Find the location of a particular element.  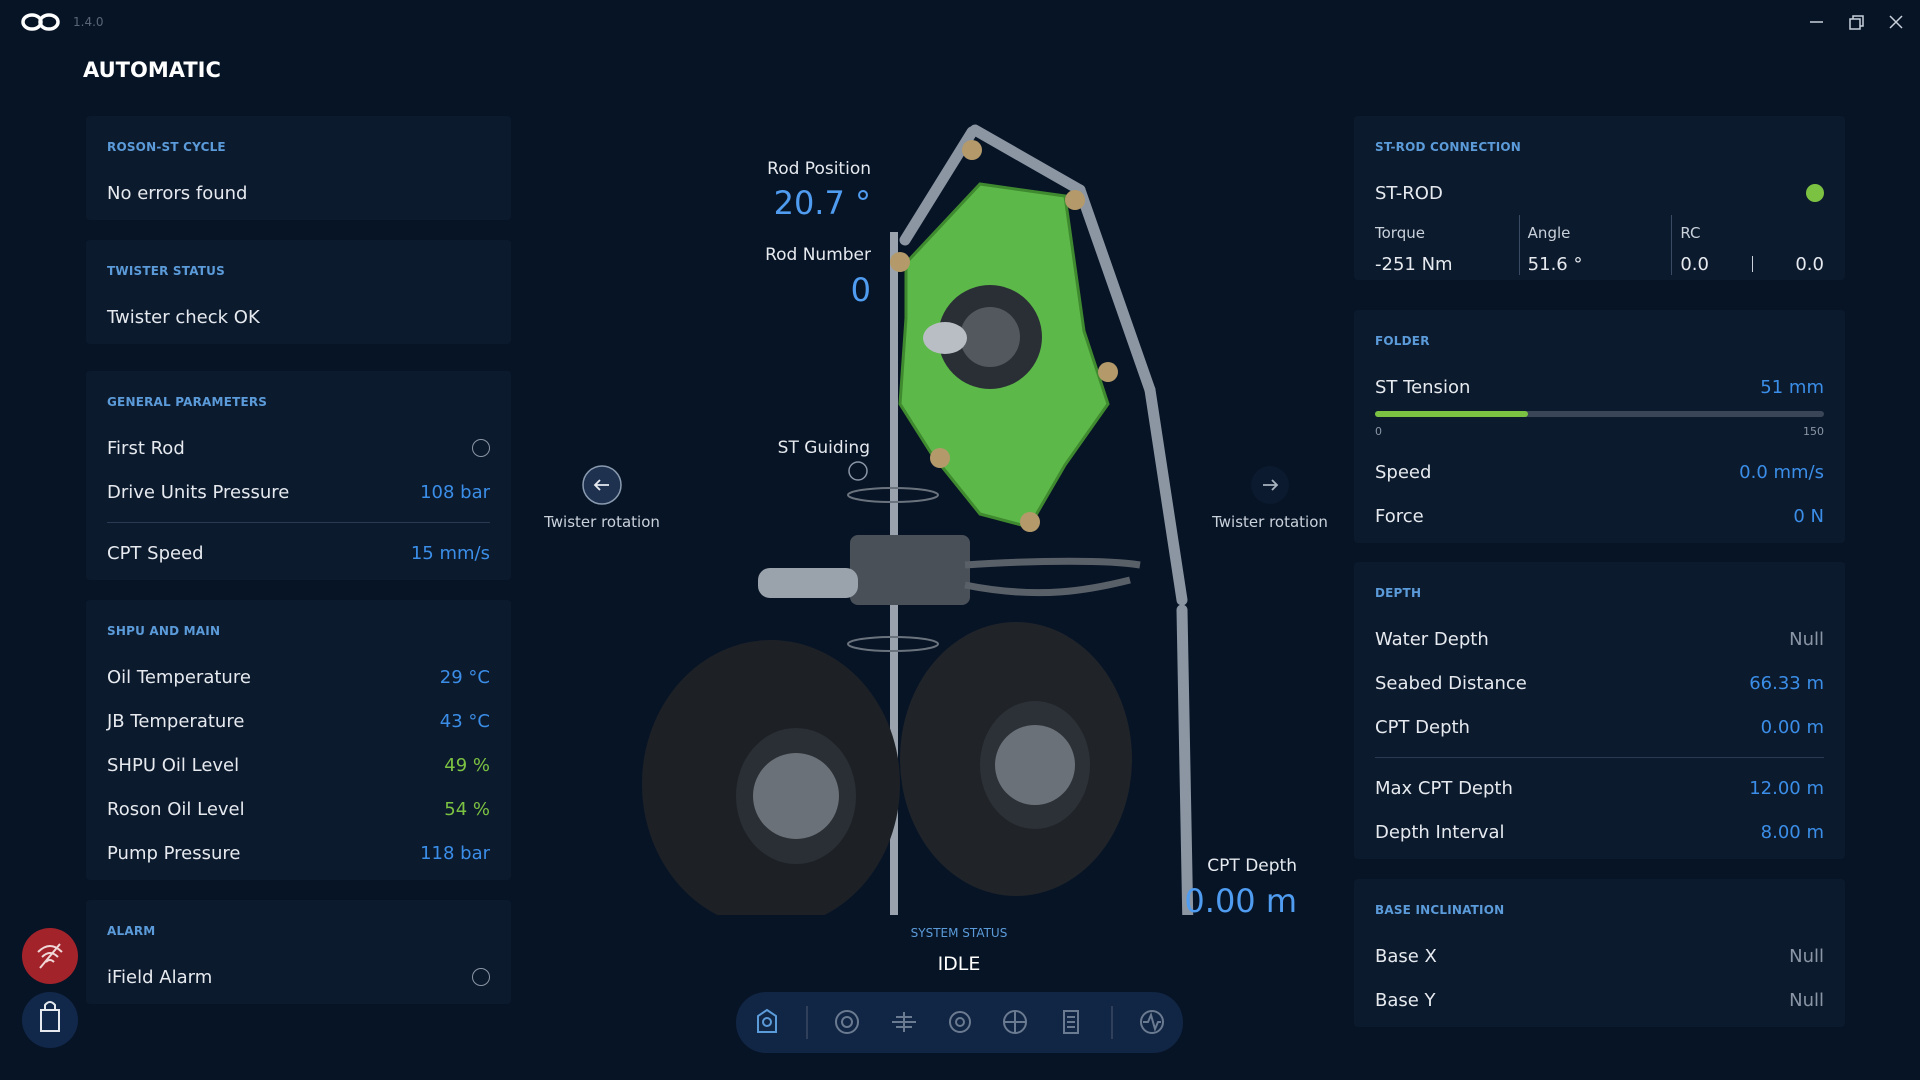

parameter-row: Base Y Null is located at coordinates (1599, 1000).